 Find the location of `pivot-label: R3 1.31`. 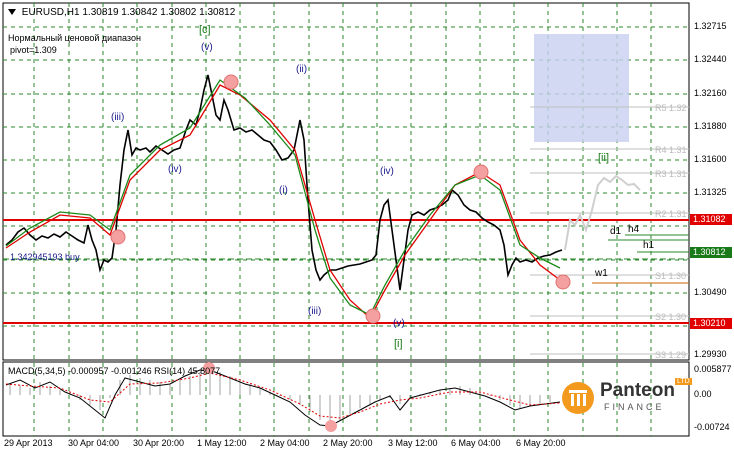

pivot-label: R3 1.31 is located at coordinates (671, 174).